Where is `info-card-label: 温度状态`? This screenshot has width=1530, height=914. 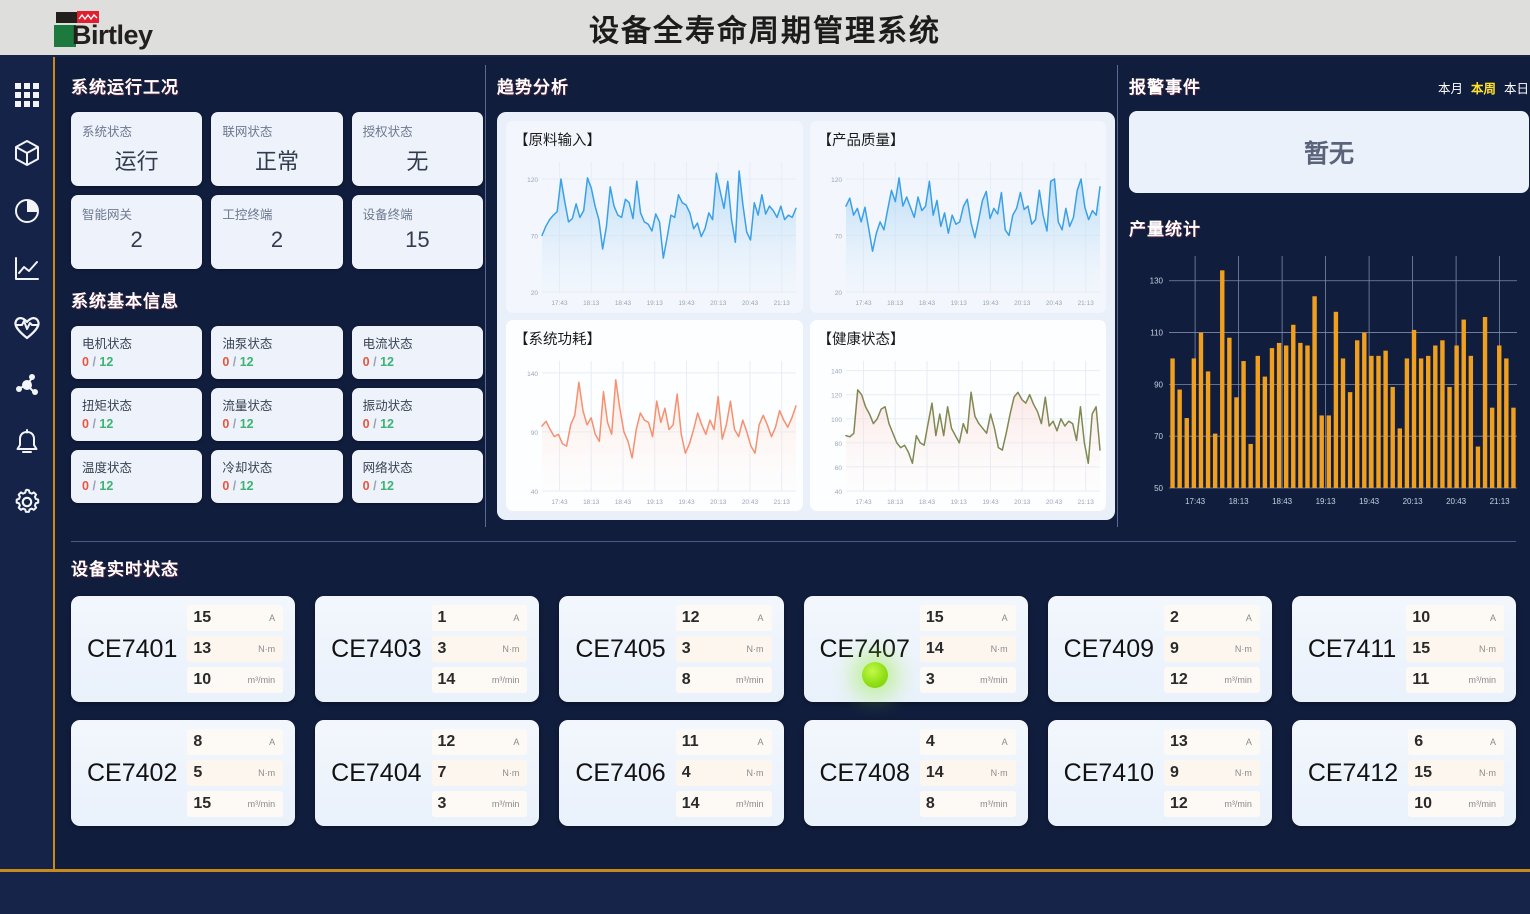
info-card-label: 温度状态 is located at coordinates (107, 468).